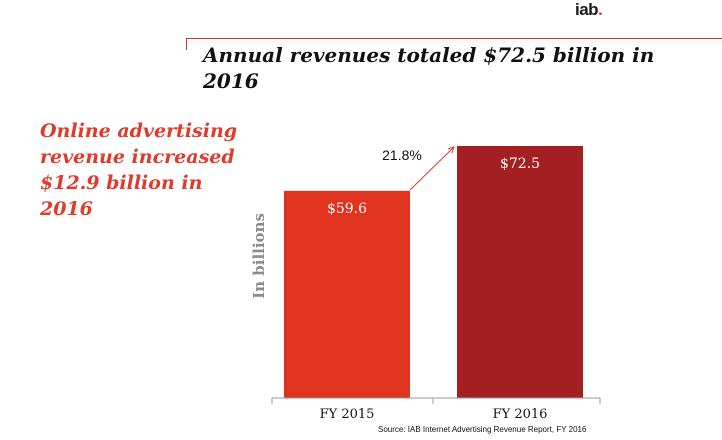 This screenshot has height=440, width=722. I want to click on y-axis-label: In billions, so click(259, 256).